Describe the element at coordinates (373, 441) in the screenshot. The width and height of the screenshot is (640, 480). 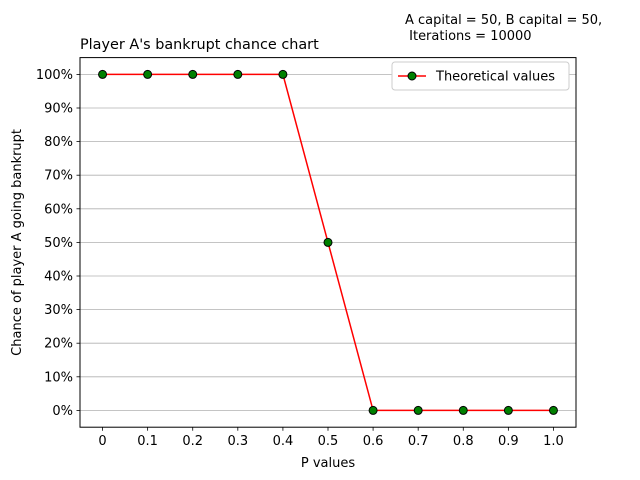
I see `x-tick-label: 0.6` at that location.